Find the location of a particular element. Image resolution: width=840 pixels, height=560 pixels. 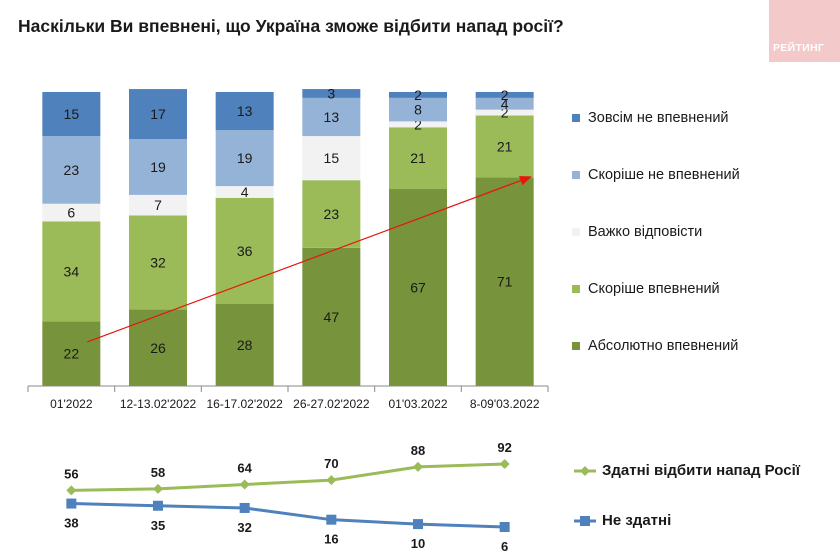

line-data-label: 92 is located at coordinates (504, 447).